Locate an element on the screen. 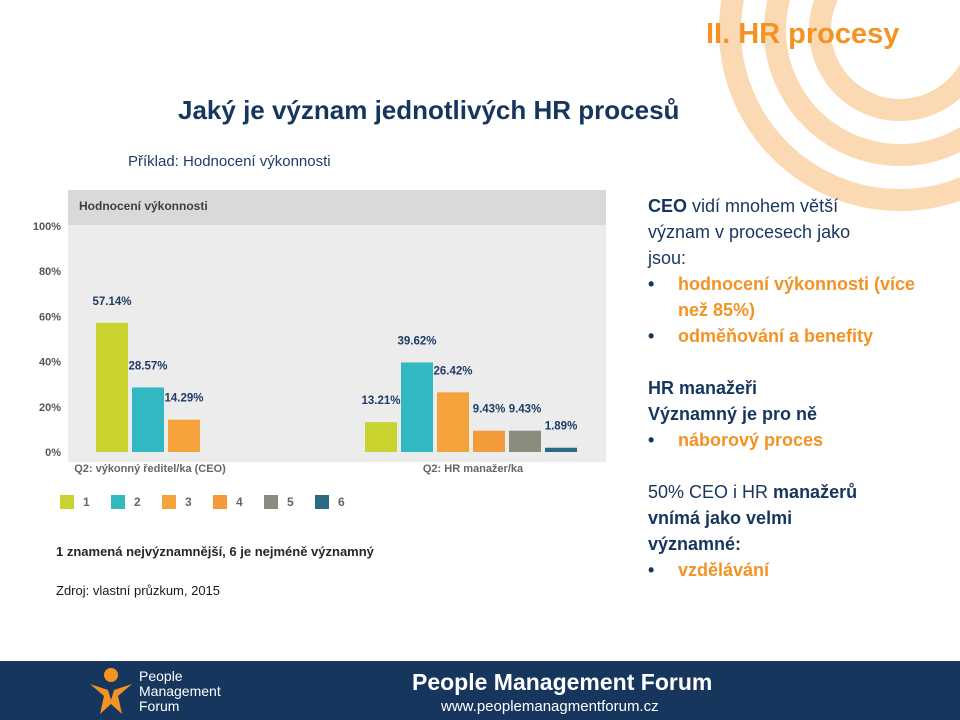  both-line1-b: manažerů is located at coordinates (813, 492).